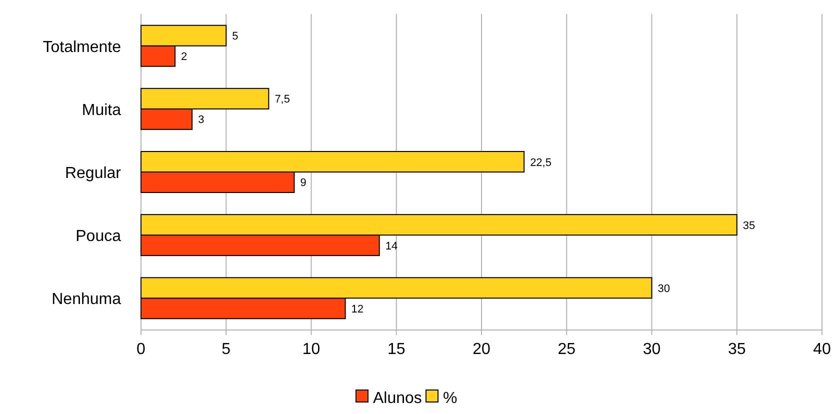 Image resolution: width=838 pixels, height=414 pixels. I want to click on y-tick-label: Totalmente, so click(82, 47).